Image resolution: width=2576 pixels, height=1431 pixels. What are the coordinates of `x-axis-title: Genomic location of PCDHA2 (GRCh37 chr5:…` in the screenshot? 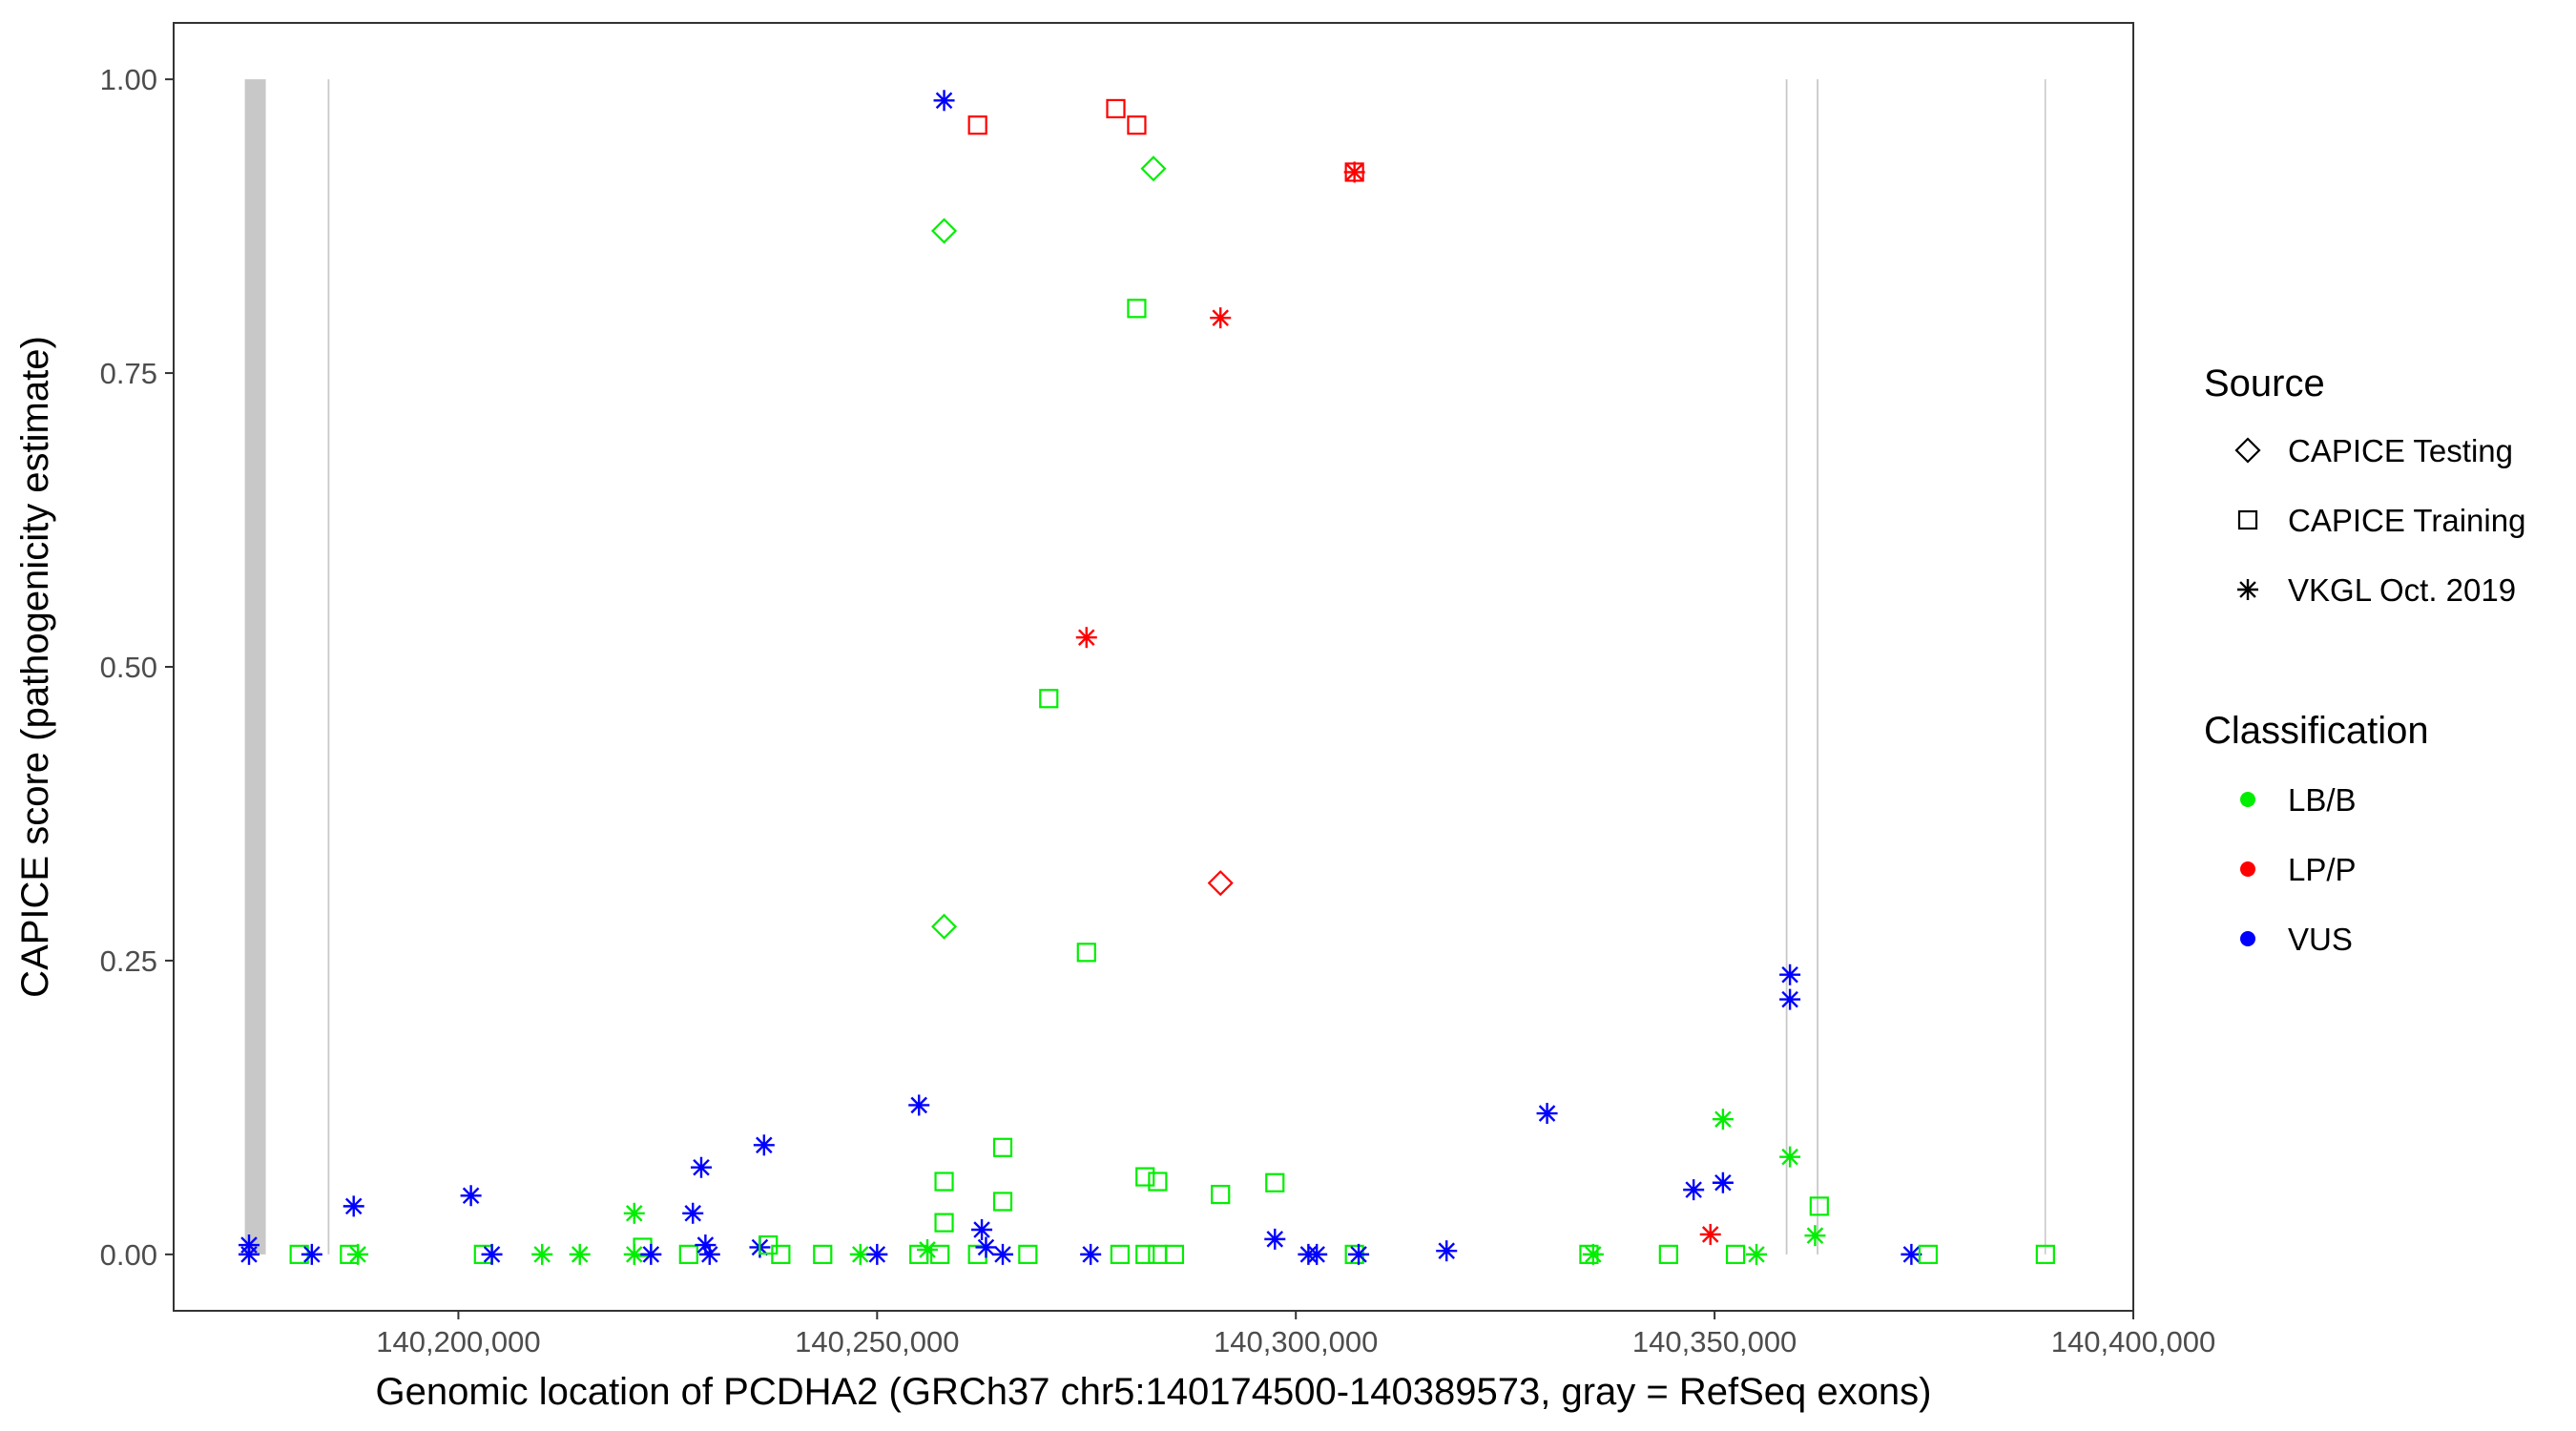 It's located at (1154, 1392).